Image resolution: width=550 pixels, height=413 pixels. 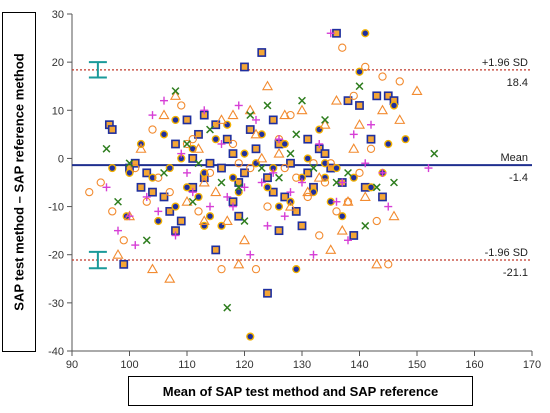 What do you see at coordinates (58, 63) in the screenshot?
I see `y-tick-label: 20` at bounding box center [58, 63].